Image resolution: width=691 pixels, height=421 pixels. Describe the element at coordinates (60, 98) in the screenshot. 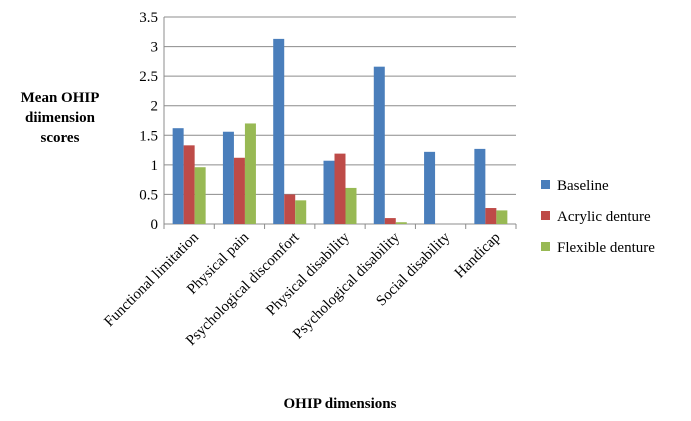

I see `y-axis-label-line: Mean OHIP` at that location.